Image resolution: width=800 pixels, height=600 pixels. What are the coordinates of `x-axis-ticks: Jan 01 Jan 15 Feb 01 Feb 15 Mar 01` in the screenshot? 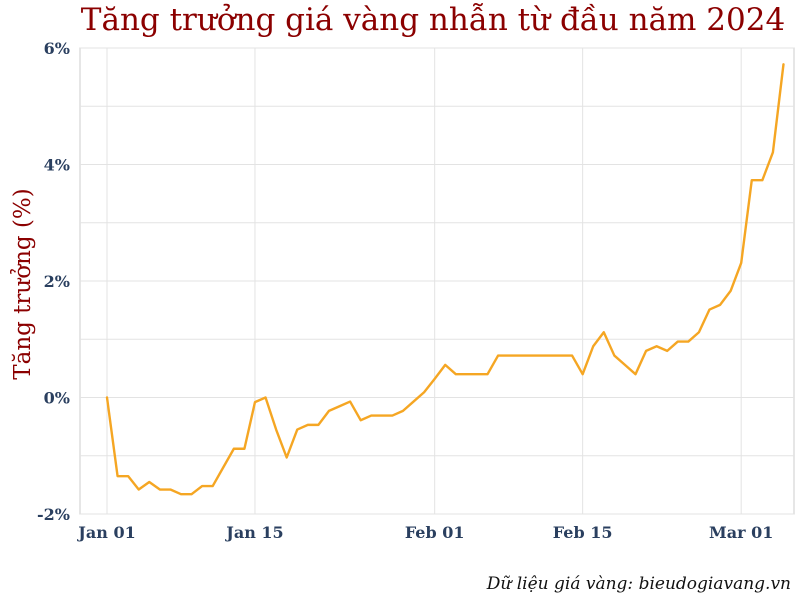 It's located at (424, 532).